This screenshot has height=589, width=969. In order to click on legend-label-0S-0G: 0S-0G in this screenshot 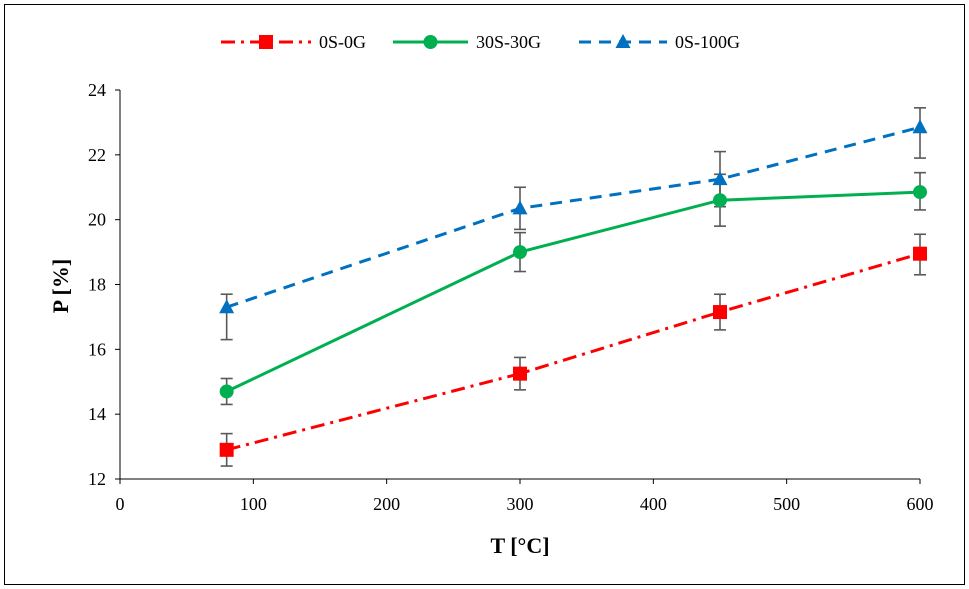, I will do `click(342, 42)`.